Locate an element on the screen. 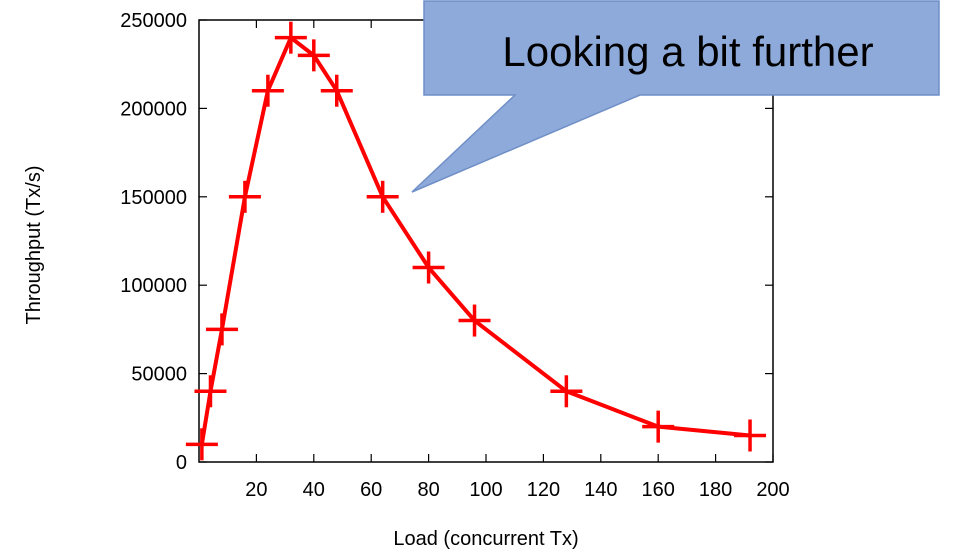 The image size is (955, 555). x-tick-label: 60 is located at coordinates (371, 490).